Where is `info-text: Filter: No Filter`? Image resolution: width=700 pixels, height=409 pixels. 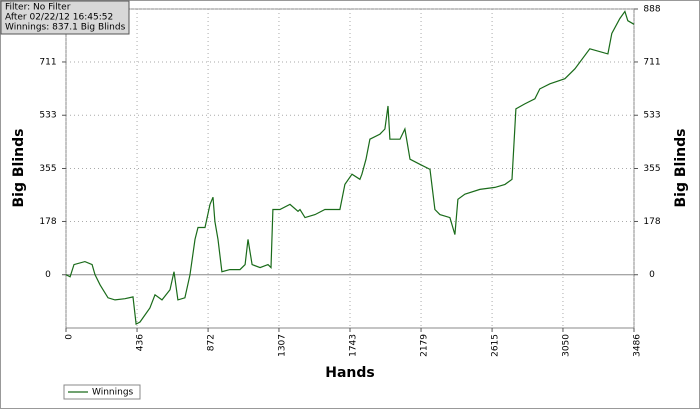
info-text: Filter: No Filter is located at coordinates (38, 8).